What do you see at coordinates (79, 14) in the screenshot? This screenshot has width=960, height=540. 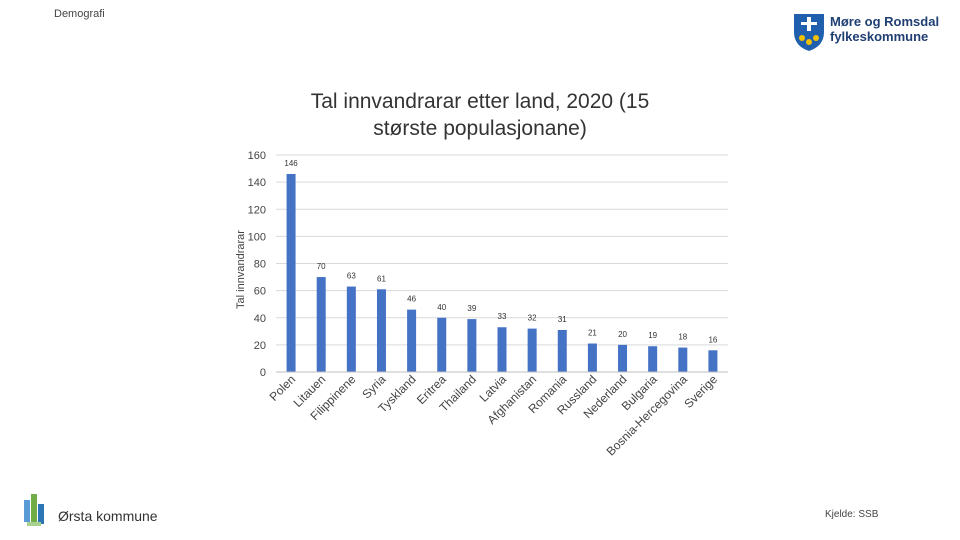 I see `section-label: Demografi` at bounding box center [79, 14].